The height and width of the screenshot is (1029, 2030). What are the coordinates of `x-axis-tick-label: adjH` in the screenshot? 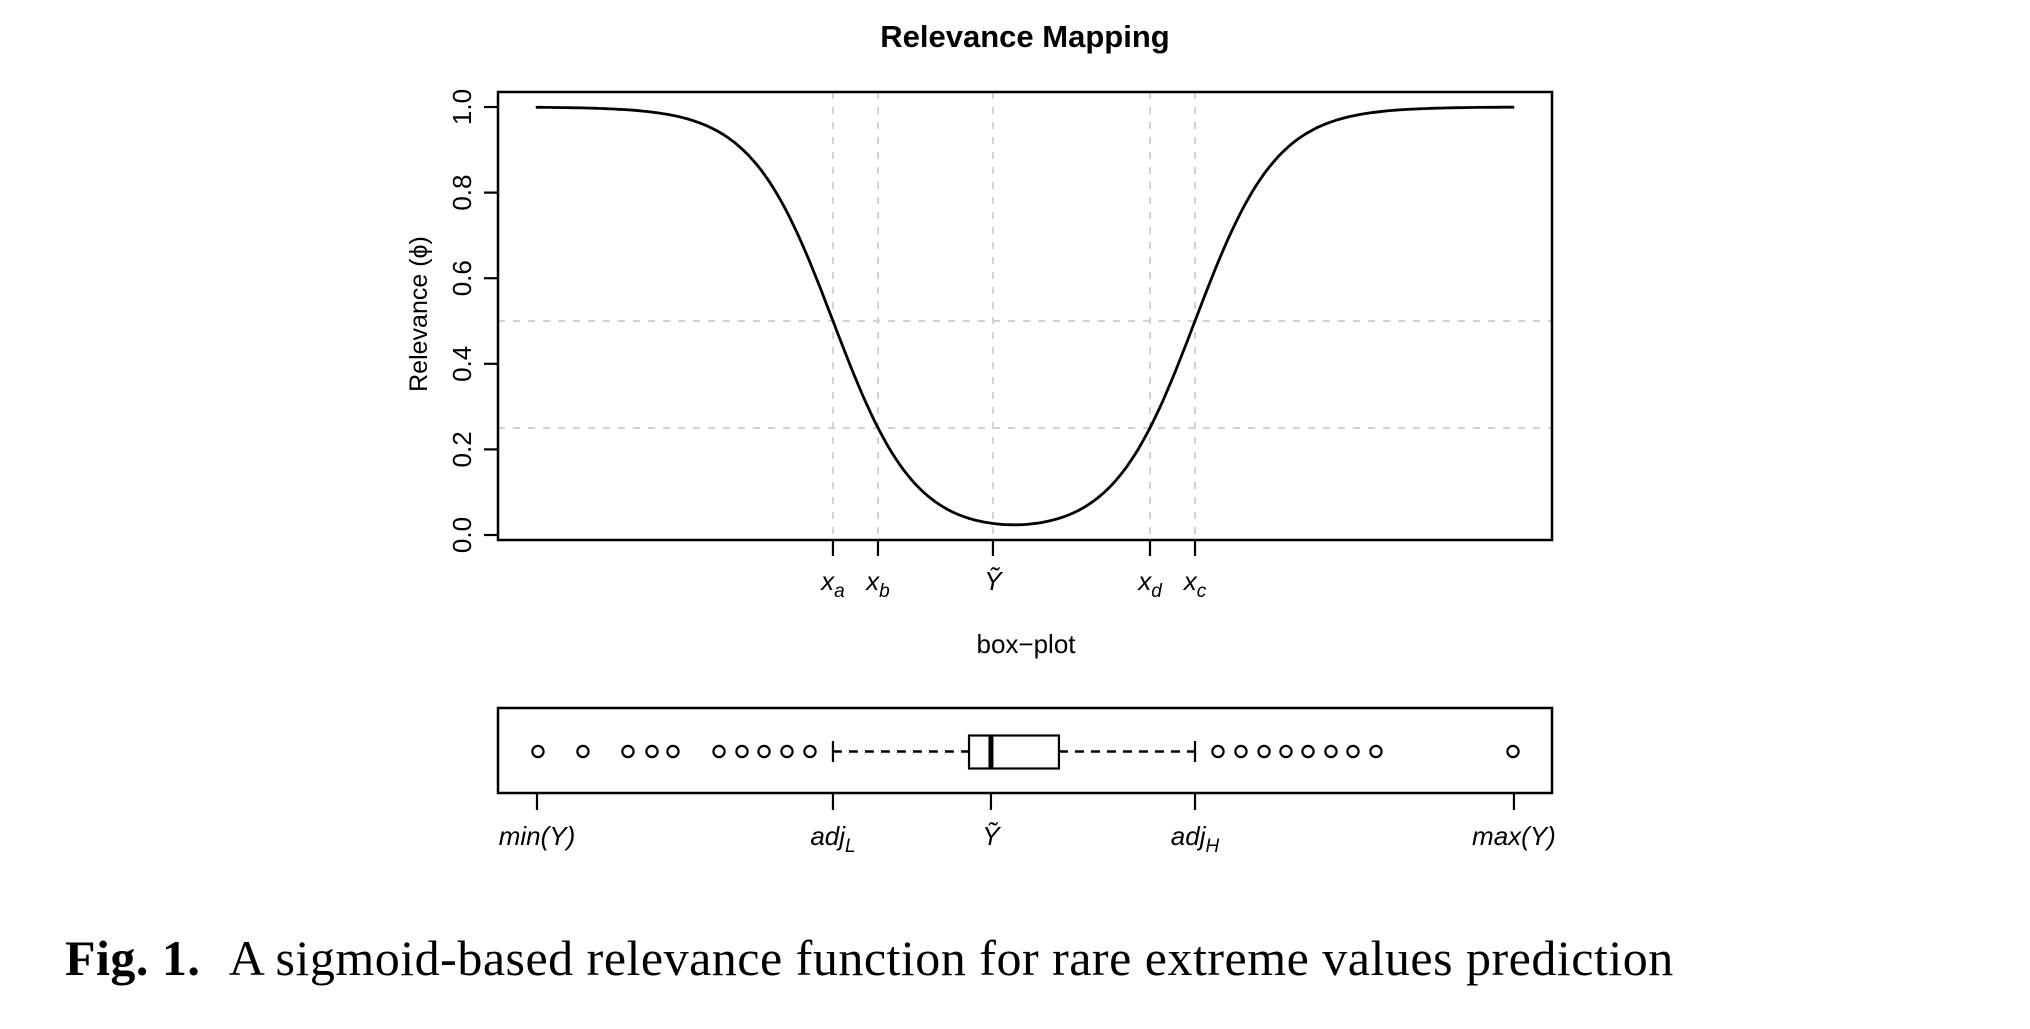 It's located at (1195, 839).